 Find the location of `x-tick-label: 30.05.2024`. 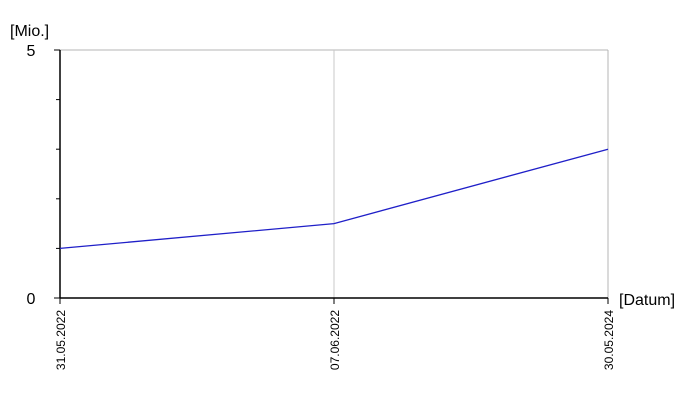

x-tick-label: 30.05.2024 is located at coordinates (609, 340).